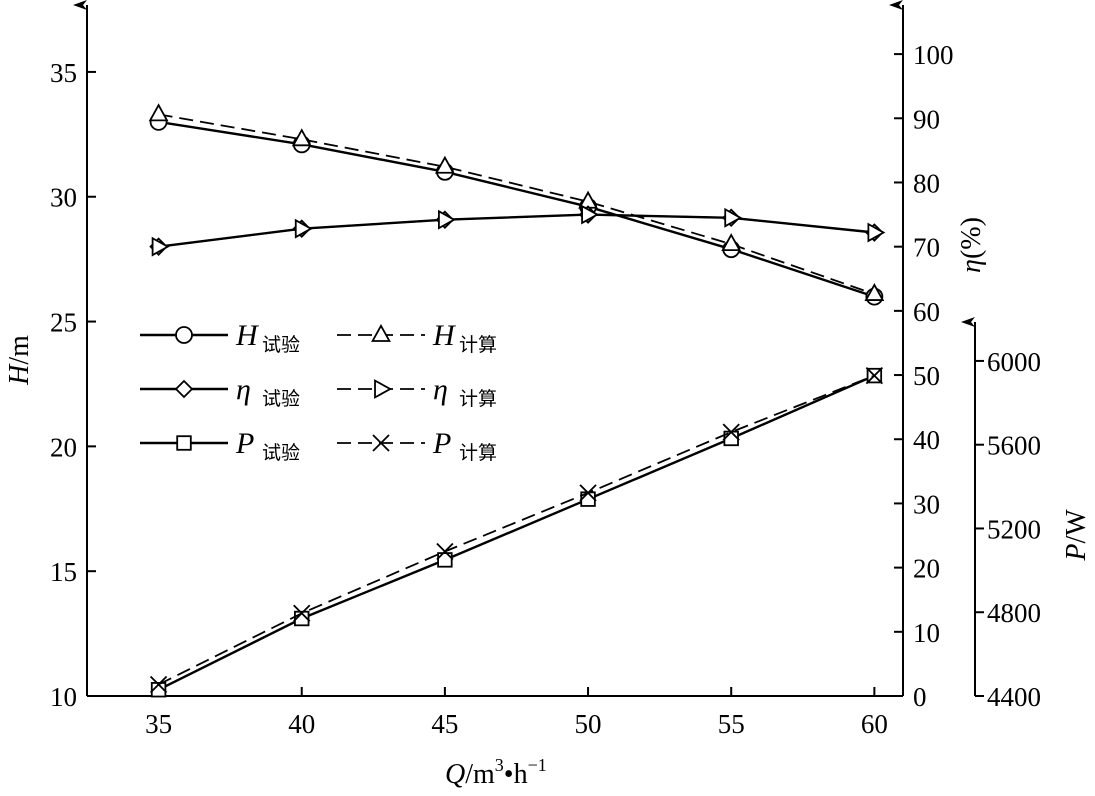 This screenshot has height=796, width=1095. I want to click on y-right-tick-label: 0, so click(920, 697).